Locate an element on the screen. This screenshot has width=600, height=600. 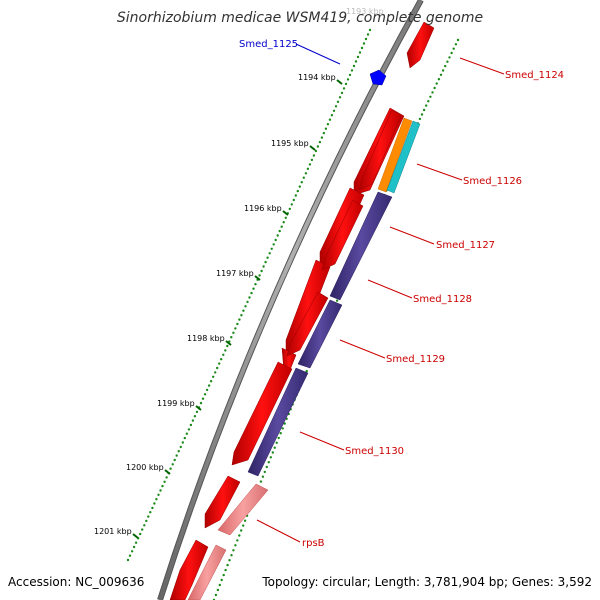
orange-feature is located at coordinates (395, 155).